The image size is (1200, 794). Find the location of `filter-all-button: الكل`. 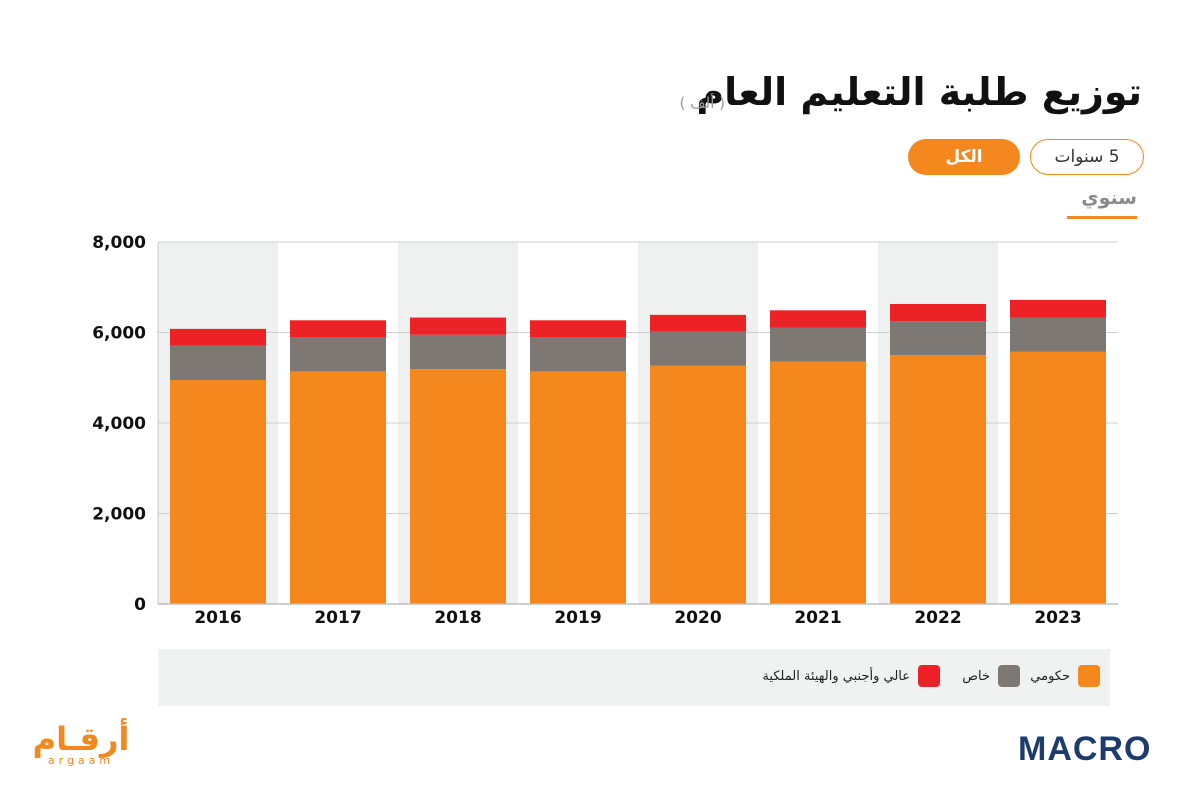

filter-all-button: الكل is located at coordinates (964, 157).